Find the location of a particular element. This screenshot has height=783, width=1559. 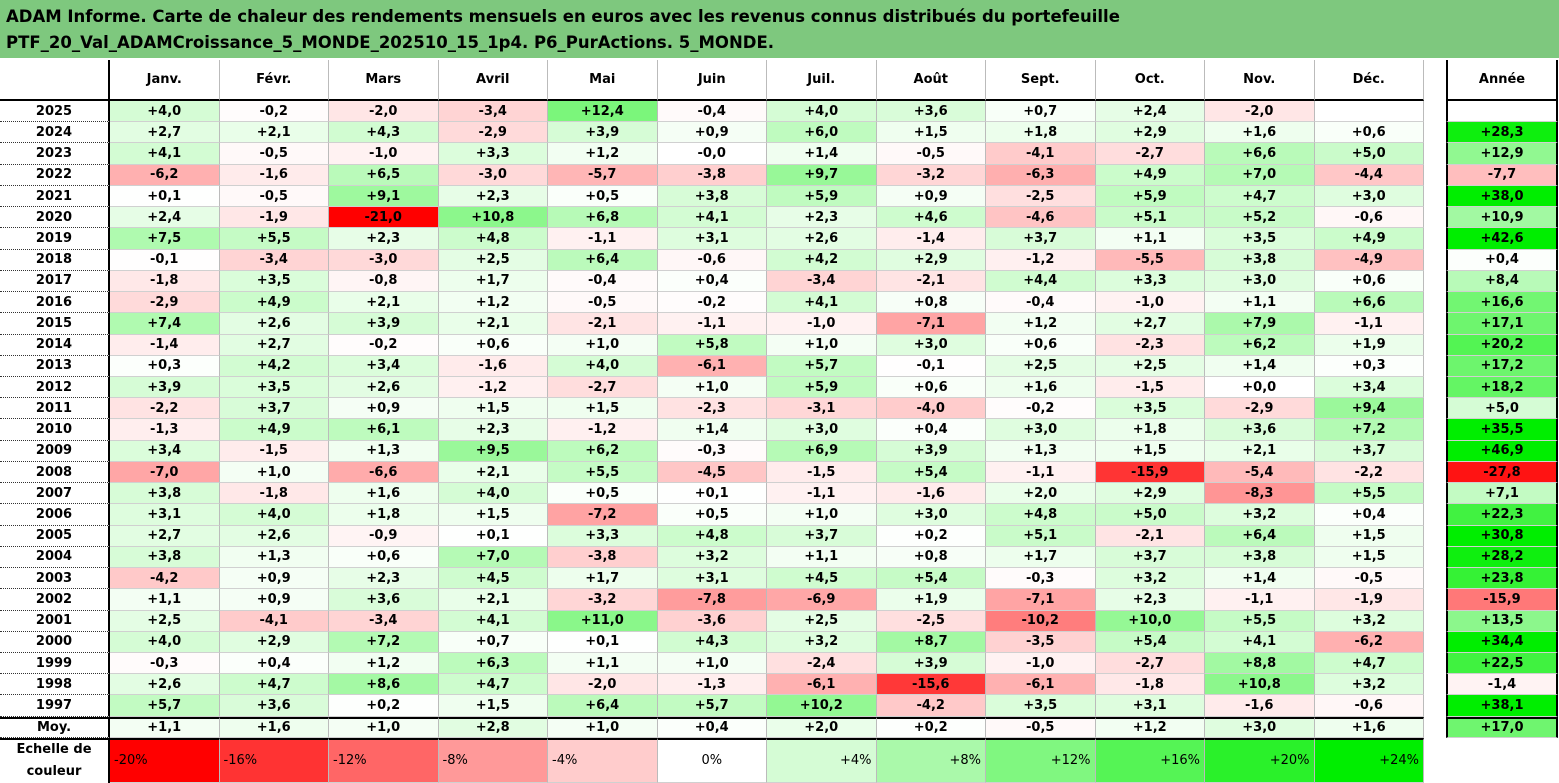

heatmap-cell: +0,3 is located at coordinates (165, 366).